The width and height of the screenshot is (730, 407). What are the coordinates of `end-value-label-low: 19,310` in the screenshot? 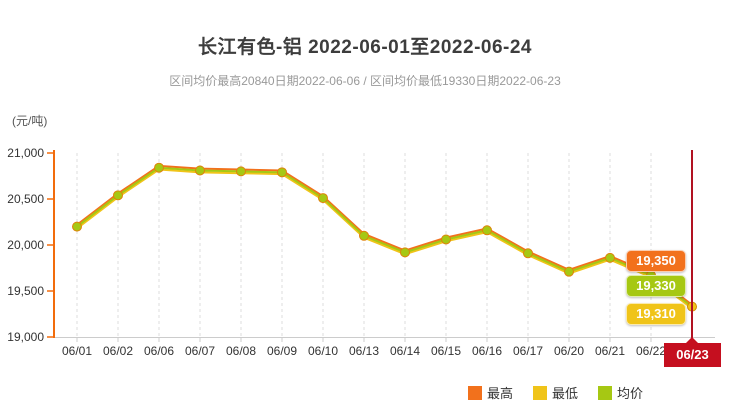 It's located at (656, 314).